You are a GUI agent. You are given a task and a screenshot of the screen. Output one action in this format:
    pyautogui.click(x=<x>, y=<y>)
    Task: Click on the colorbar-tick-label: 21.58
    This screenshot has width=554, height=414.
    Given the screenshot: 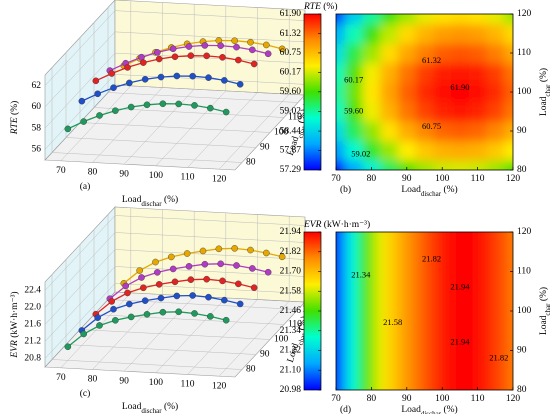 What is the action you would take?
    pyautogui.click(x=291, y=291)
    